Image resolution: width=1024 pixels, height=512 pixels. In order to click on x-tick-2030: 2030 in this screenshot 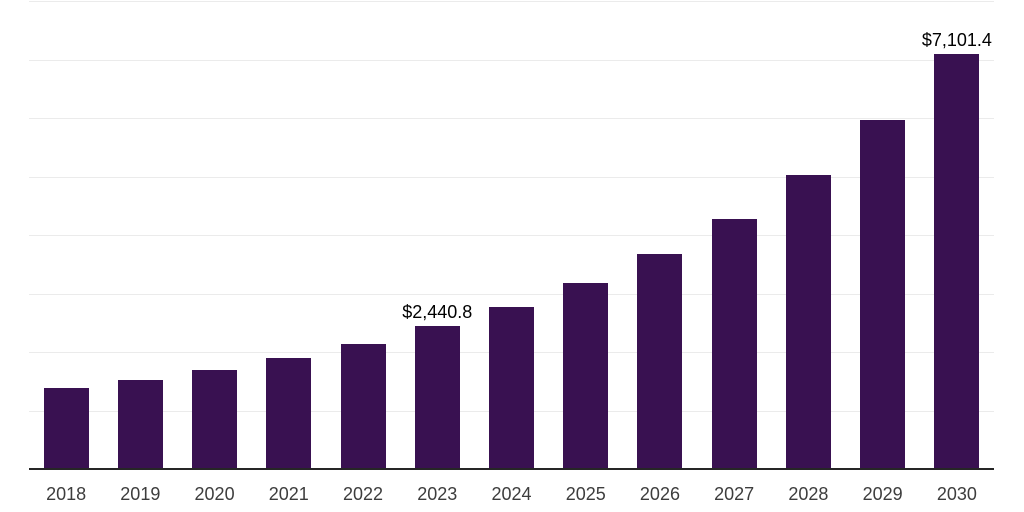, I will do `click(956, 494)`.